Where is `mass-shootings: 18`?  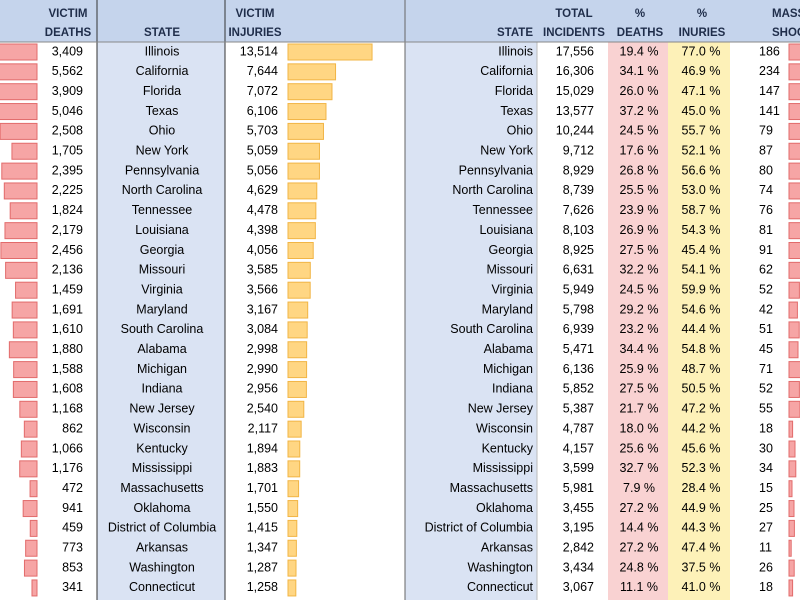 mass-shootings: 18 is located at coordinates (766, 587).